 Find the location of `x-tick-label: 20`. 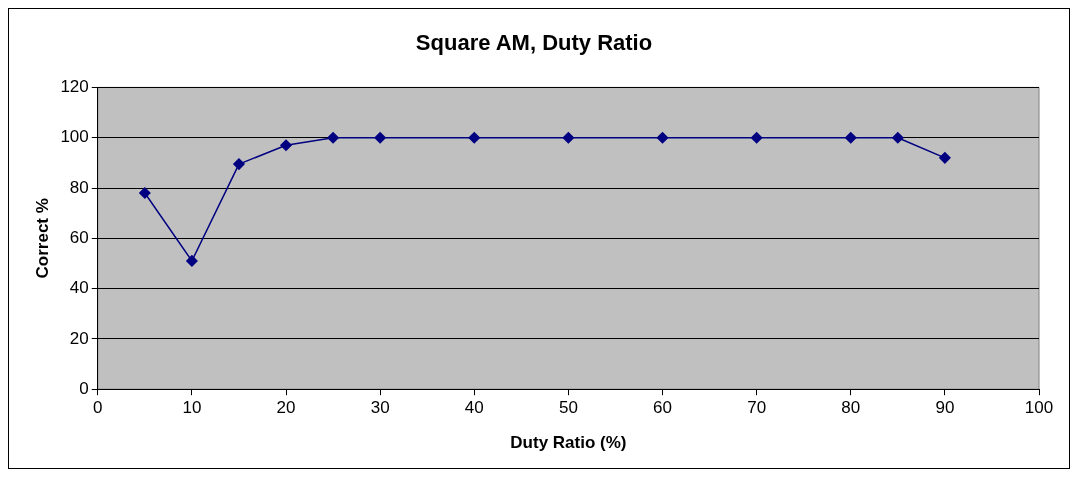

x-tick-label: 20 is located at coordinates (286, 408).